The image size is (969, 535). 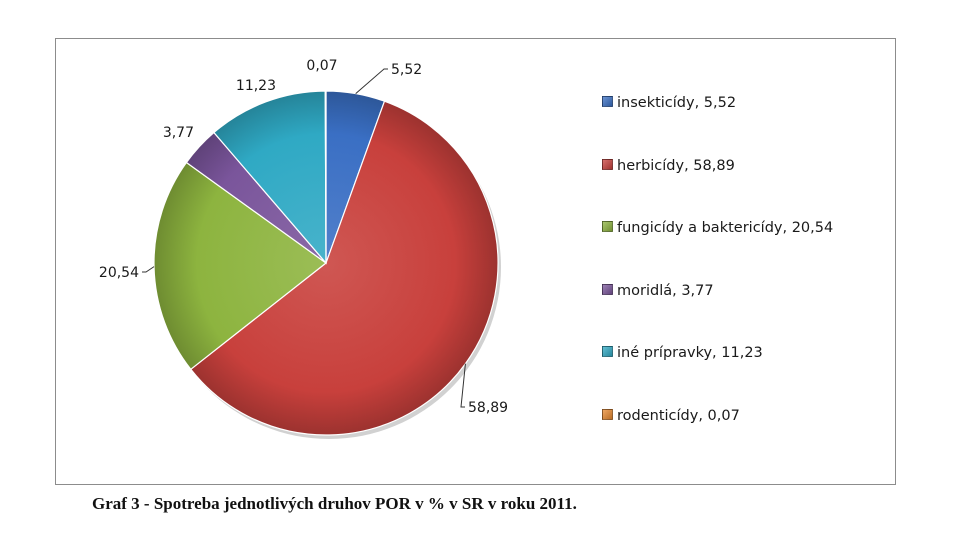 What do you see at coordinates (256, 86) in the screenshot?
I see `data-label-4: 11,23` at bounding box center [256, 86].